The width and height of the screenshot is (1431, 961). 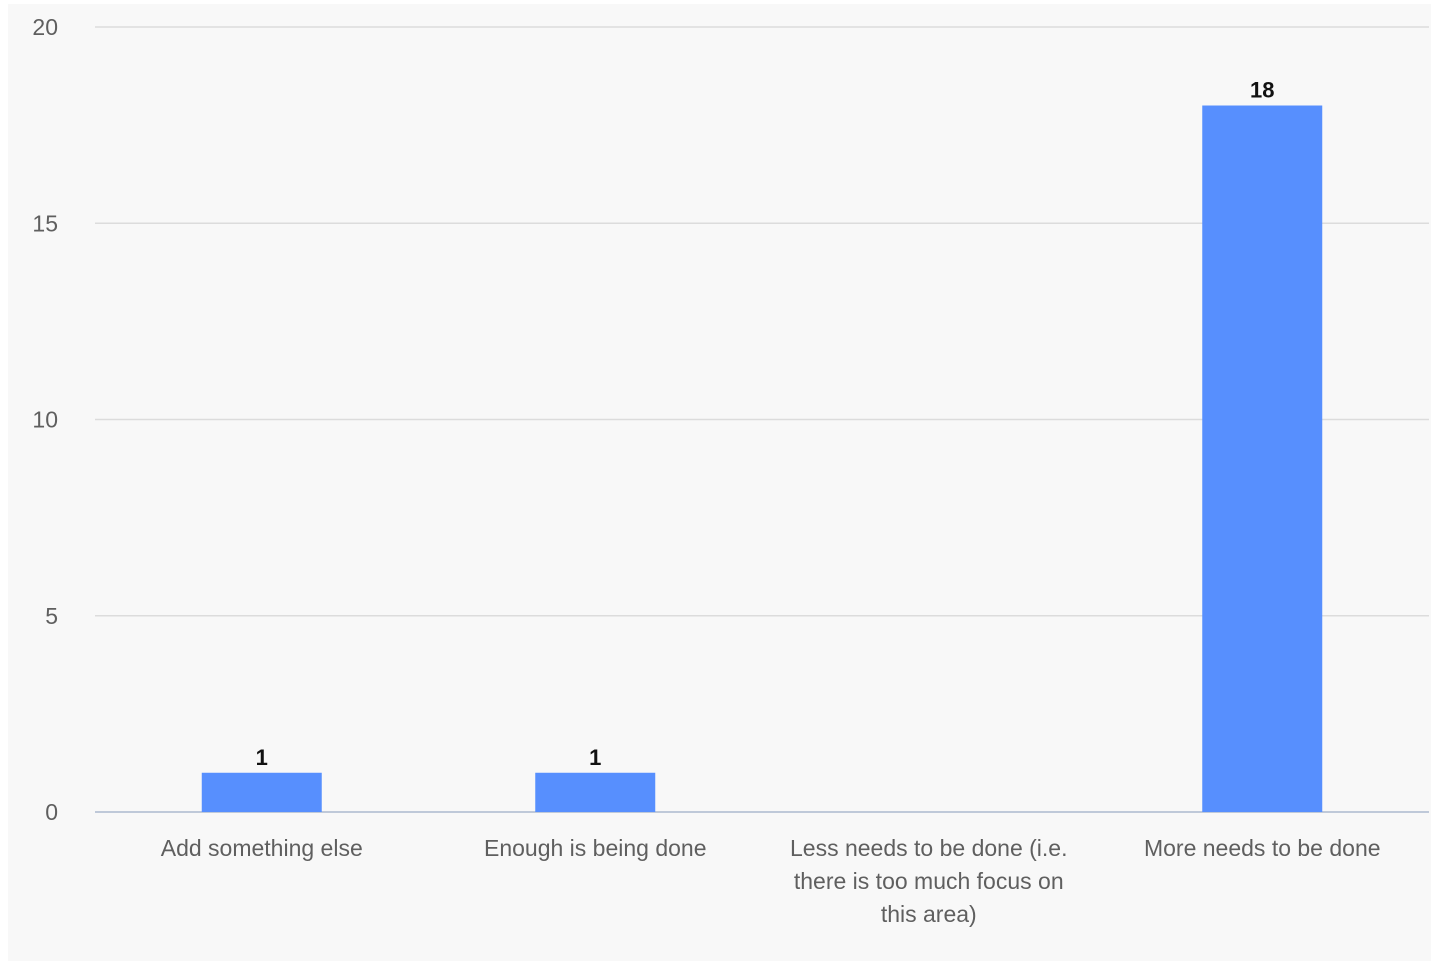 I want to click on category-label-line: Add something else, so click(x=262, y=848).